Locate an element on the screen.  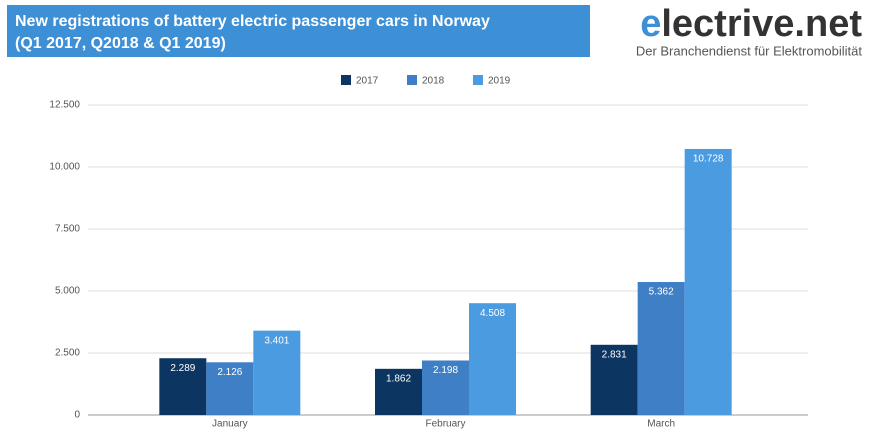
value-label: 10.728 is located at coordinates (708, 159).